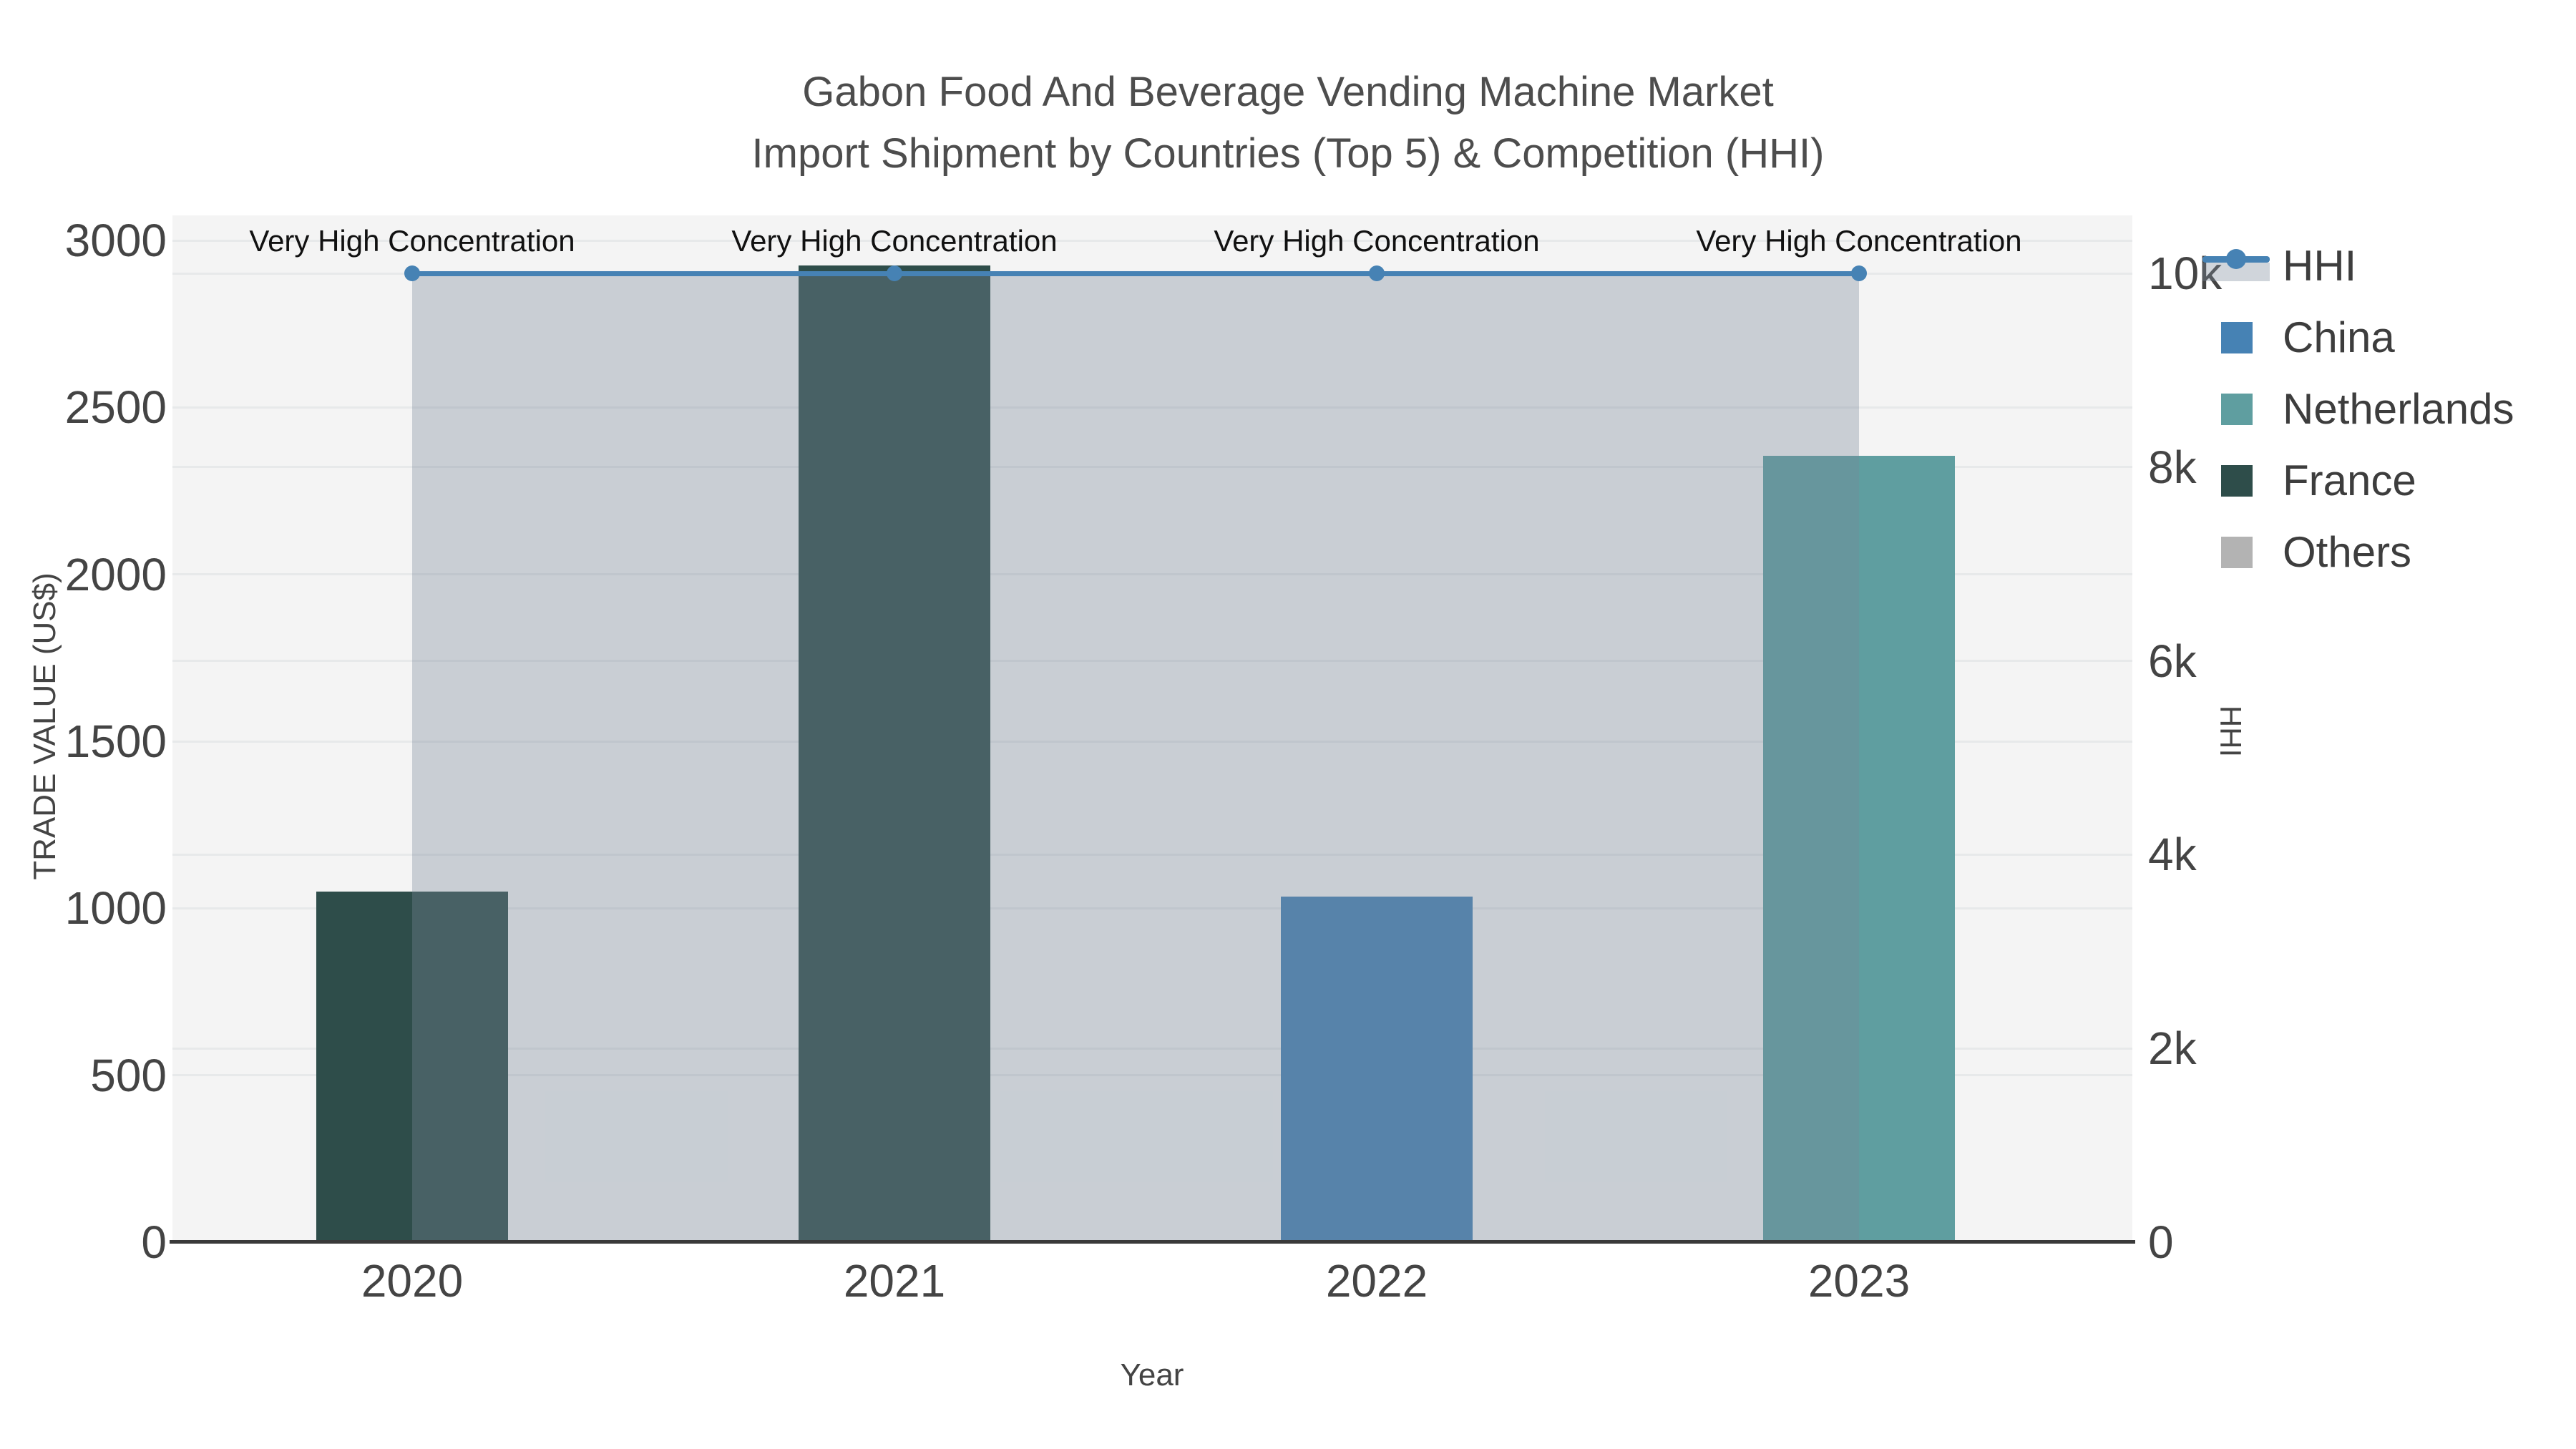 This screenshot has height=1449, width=2576. Describe the element at coordinates (2161, 1242) in the screenshot. I see `y-right-tick-0: 0` at that location.